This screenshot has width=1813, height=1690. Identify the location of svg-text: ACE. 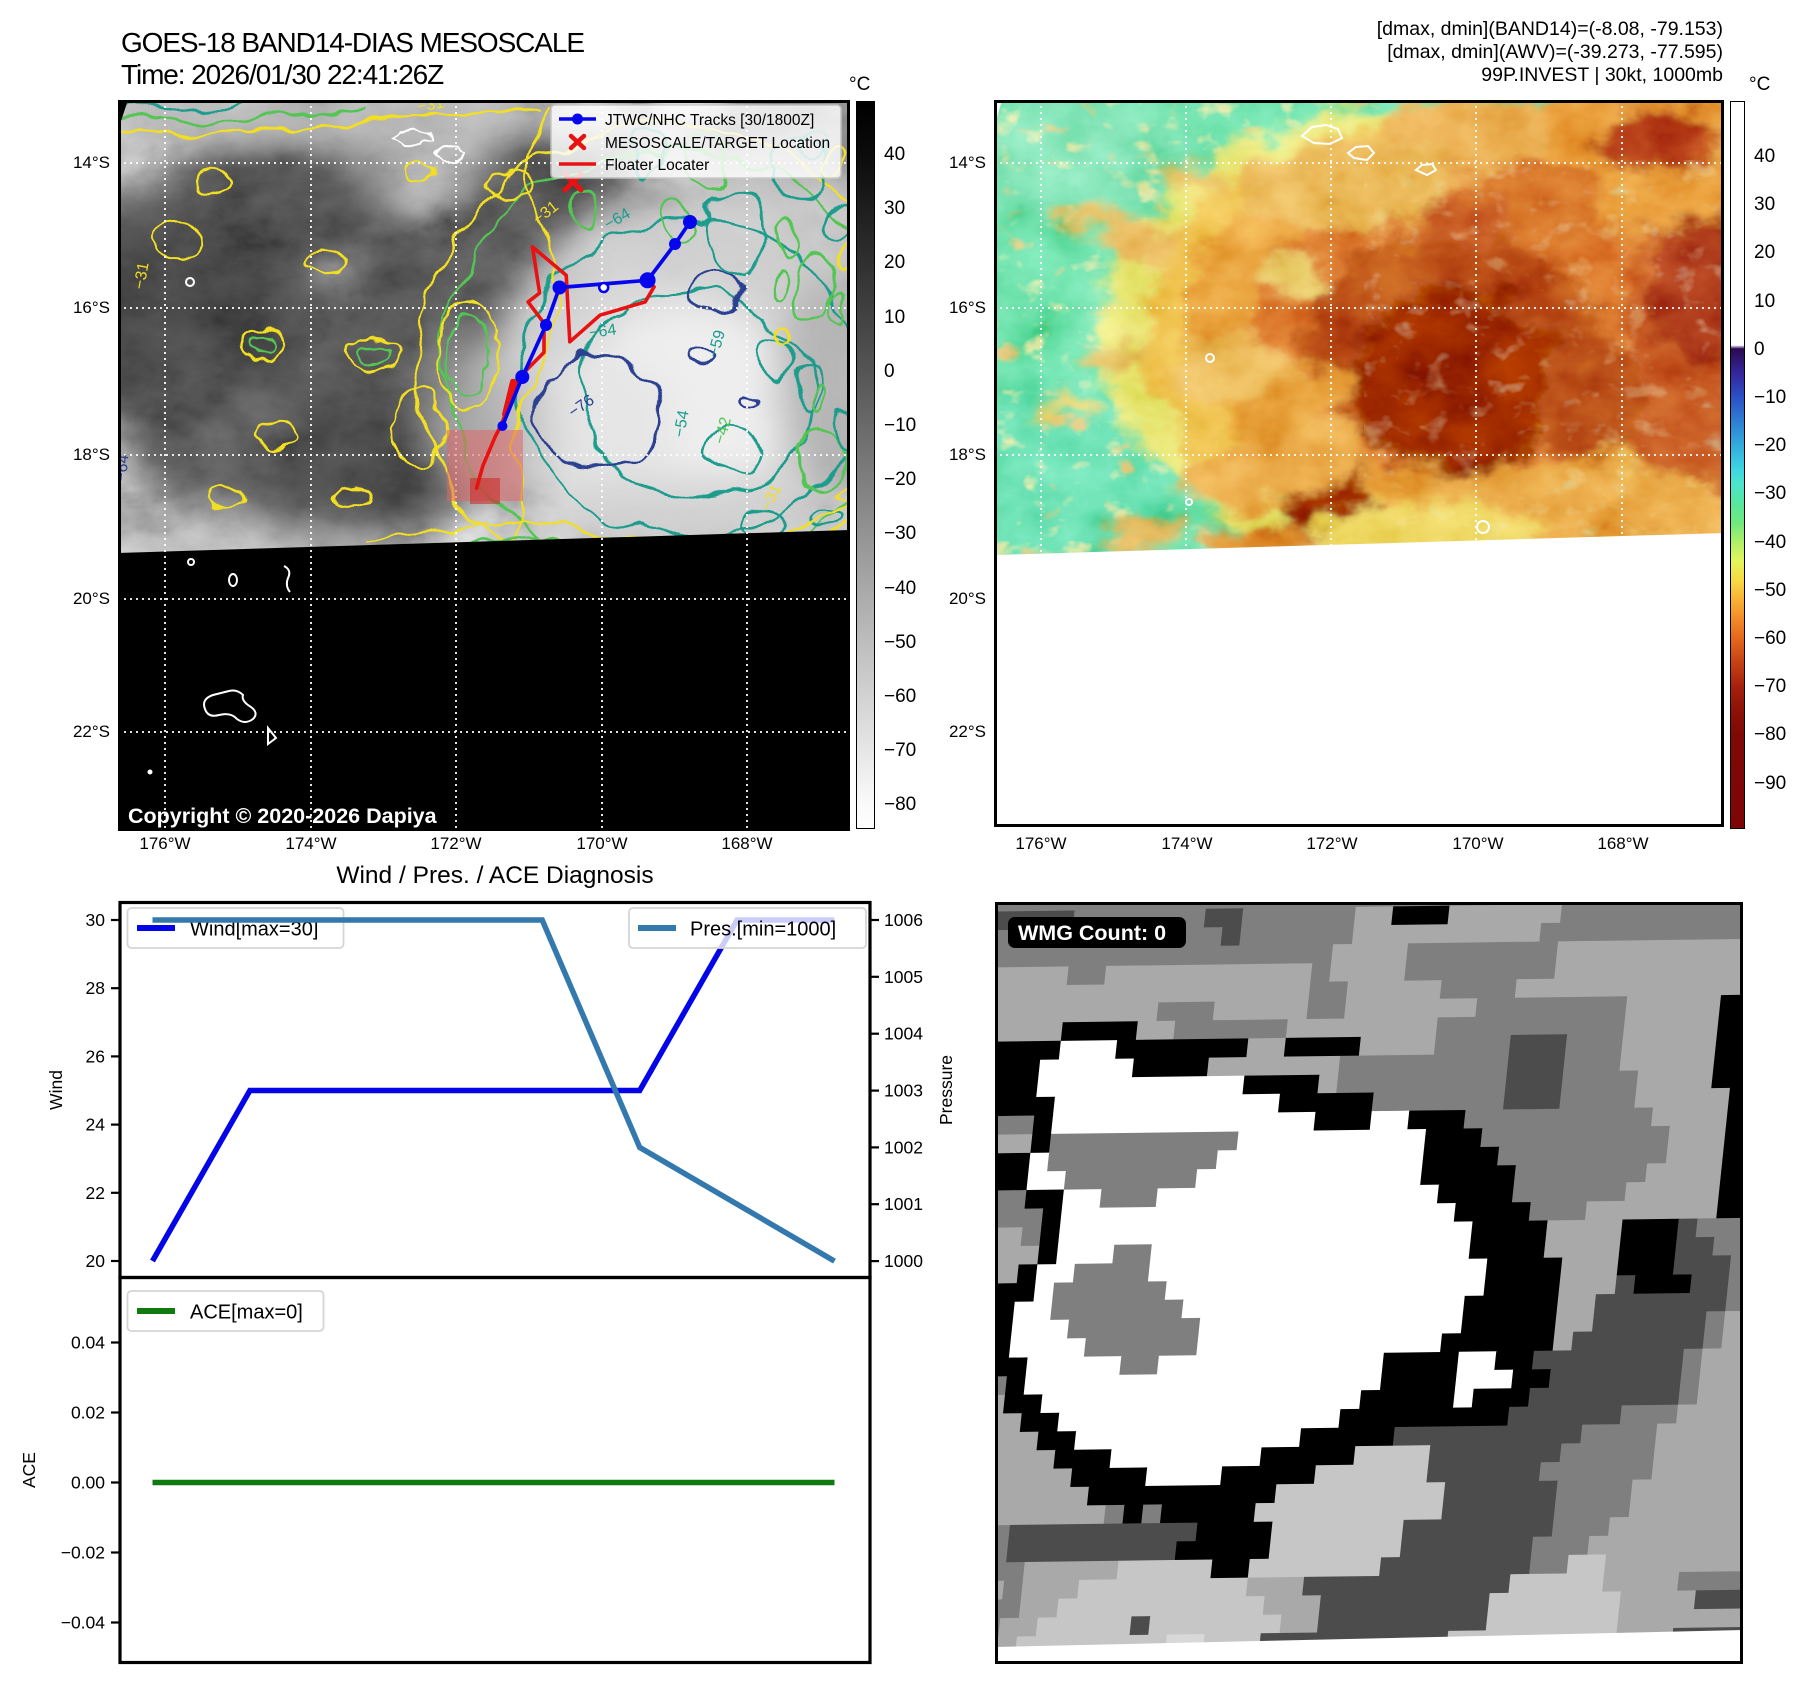
(29, 1470).